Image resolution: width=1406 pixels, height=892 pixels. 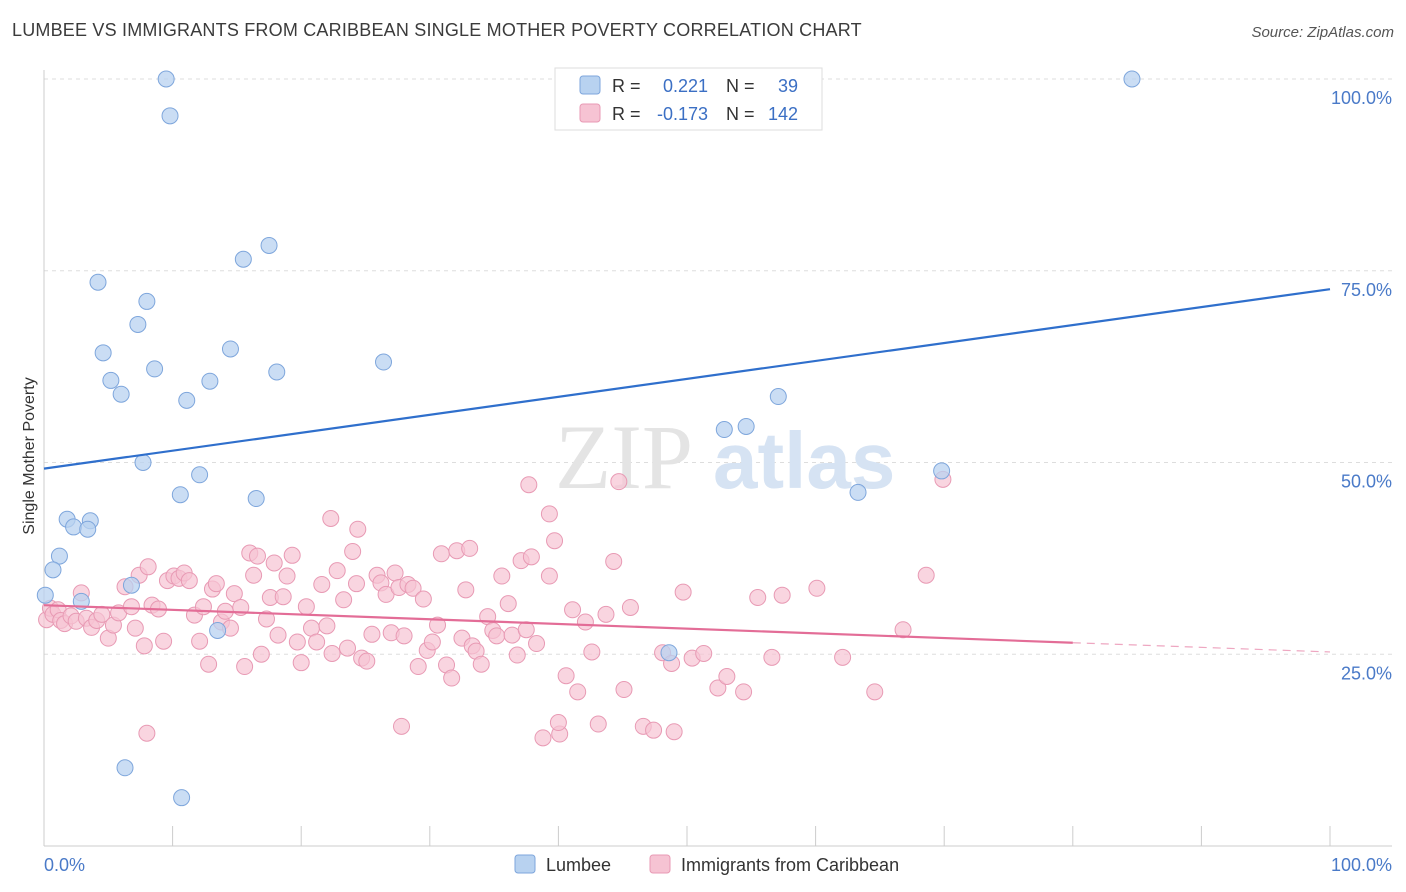 I want to click on y-tick-label-100: 100.0%, so click(x=1361, y=98).